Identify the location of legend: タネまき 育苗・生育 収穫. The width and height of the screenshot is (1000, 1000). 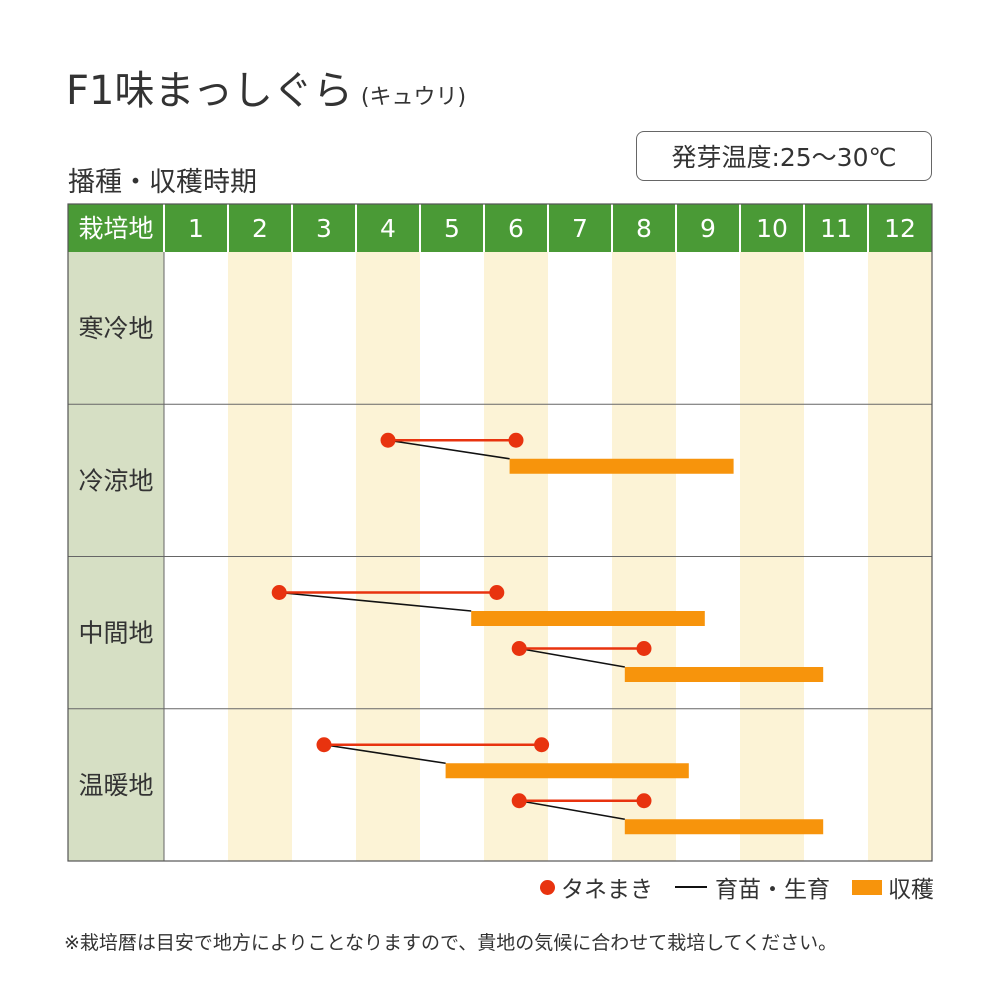
(722, 887).